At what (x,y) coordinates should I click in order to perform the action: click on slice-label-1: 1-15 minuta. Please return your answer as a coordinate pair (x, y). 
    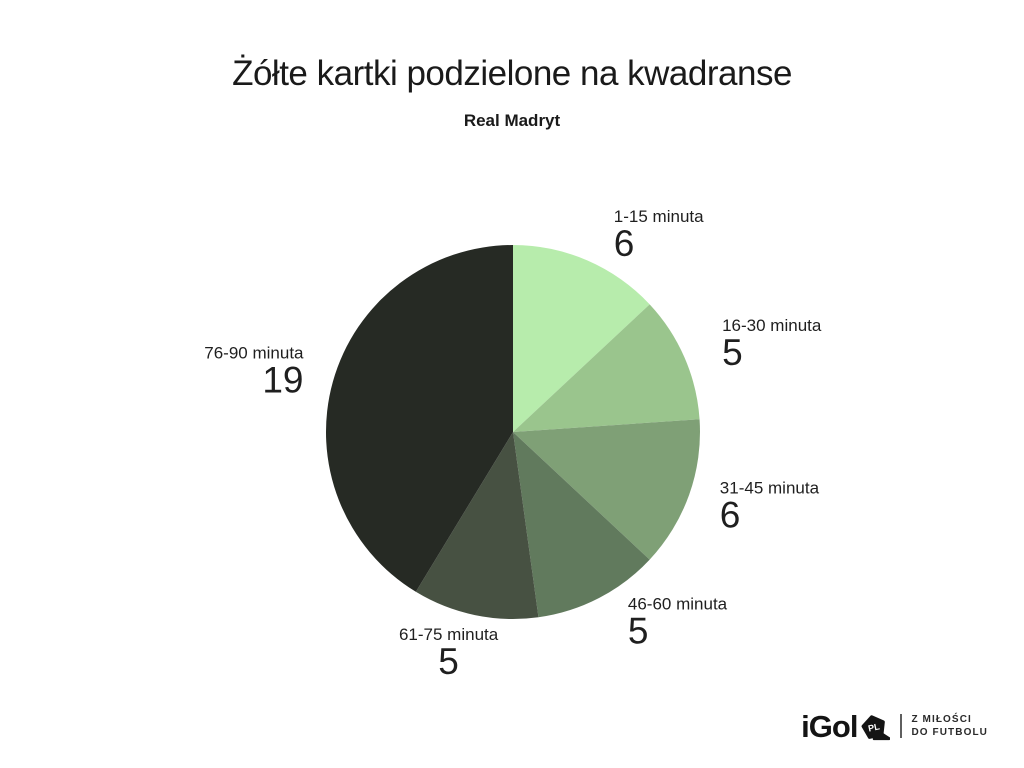
    Looking at the image, I should click on (659, 216).